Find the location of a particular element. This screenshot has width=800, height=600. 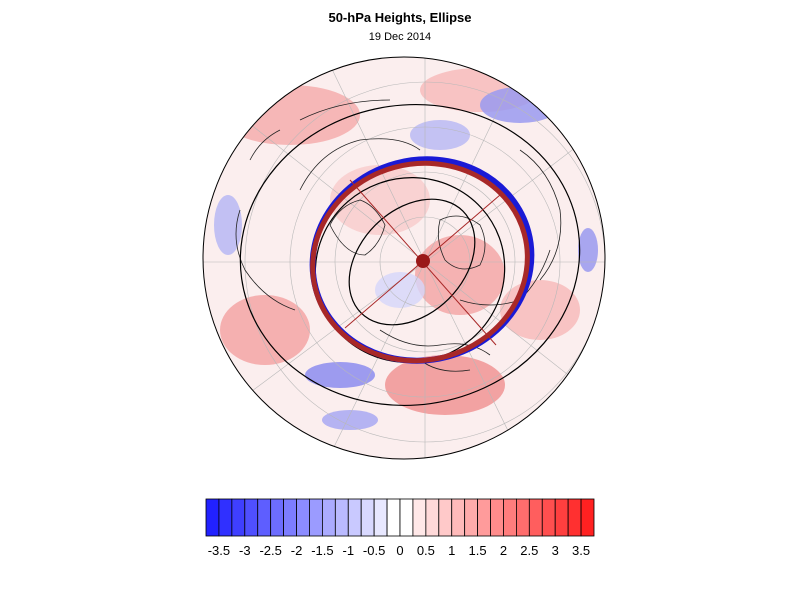

colorbar-tick-label: 0.5 is located at coordinates (426, 550).